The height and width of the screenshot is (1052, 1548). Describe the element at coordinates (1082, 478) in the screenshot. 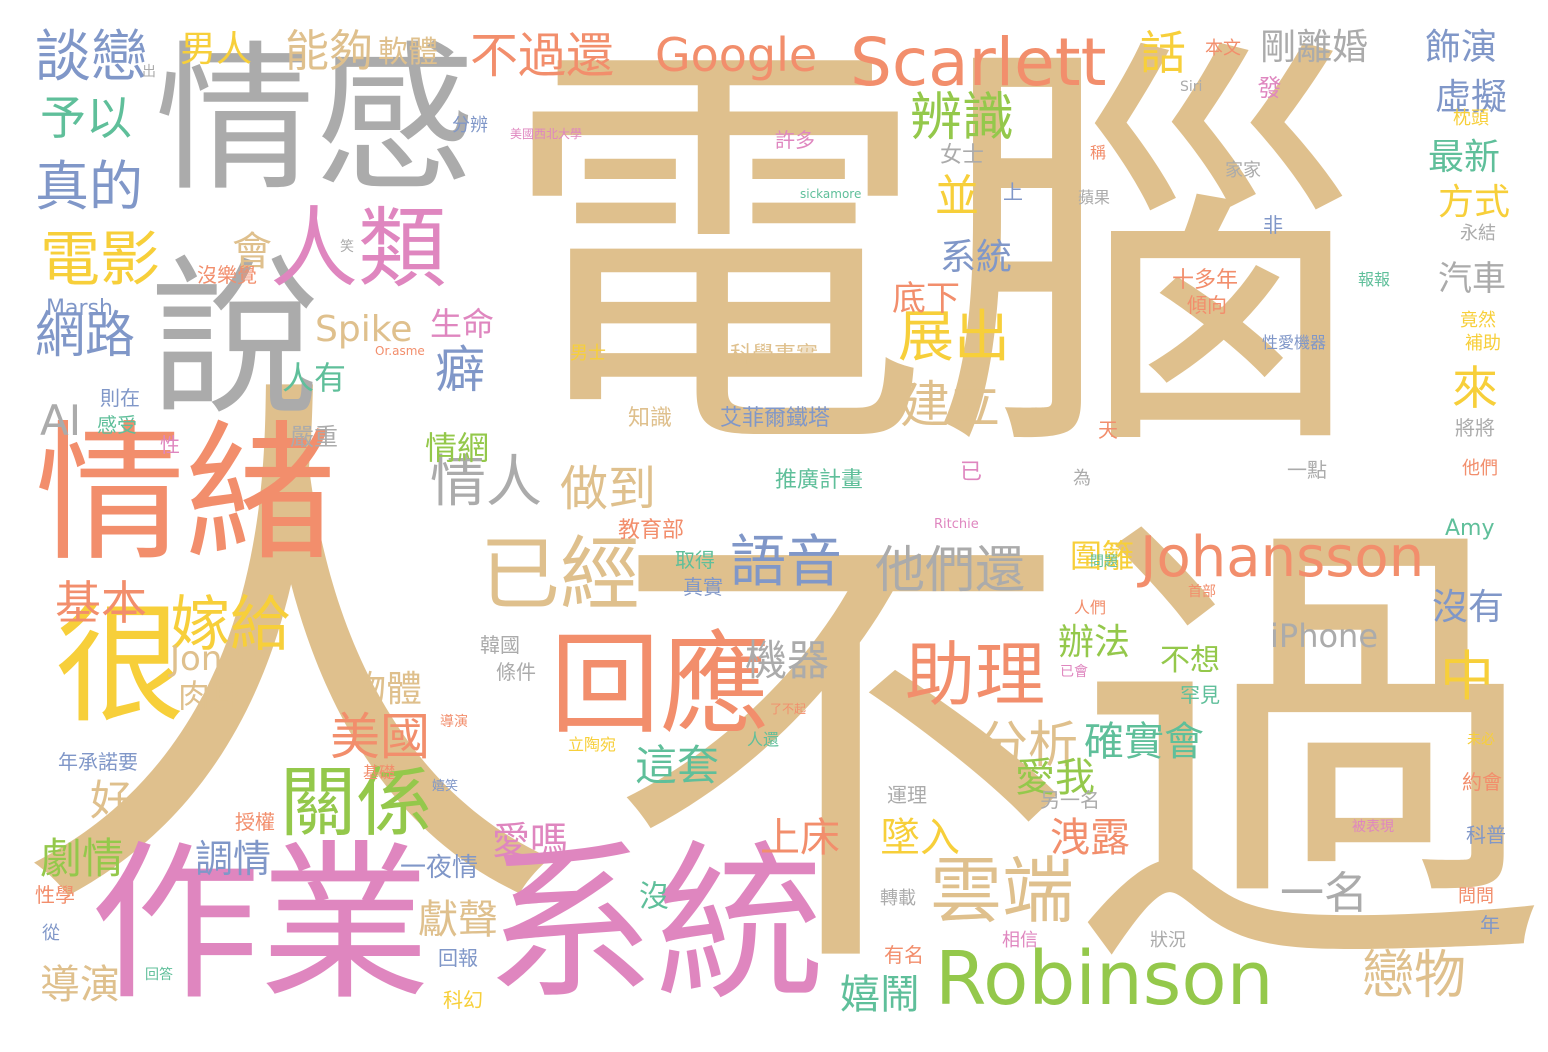

I see `word-cloud-word: 為` at that location.